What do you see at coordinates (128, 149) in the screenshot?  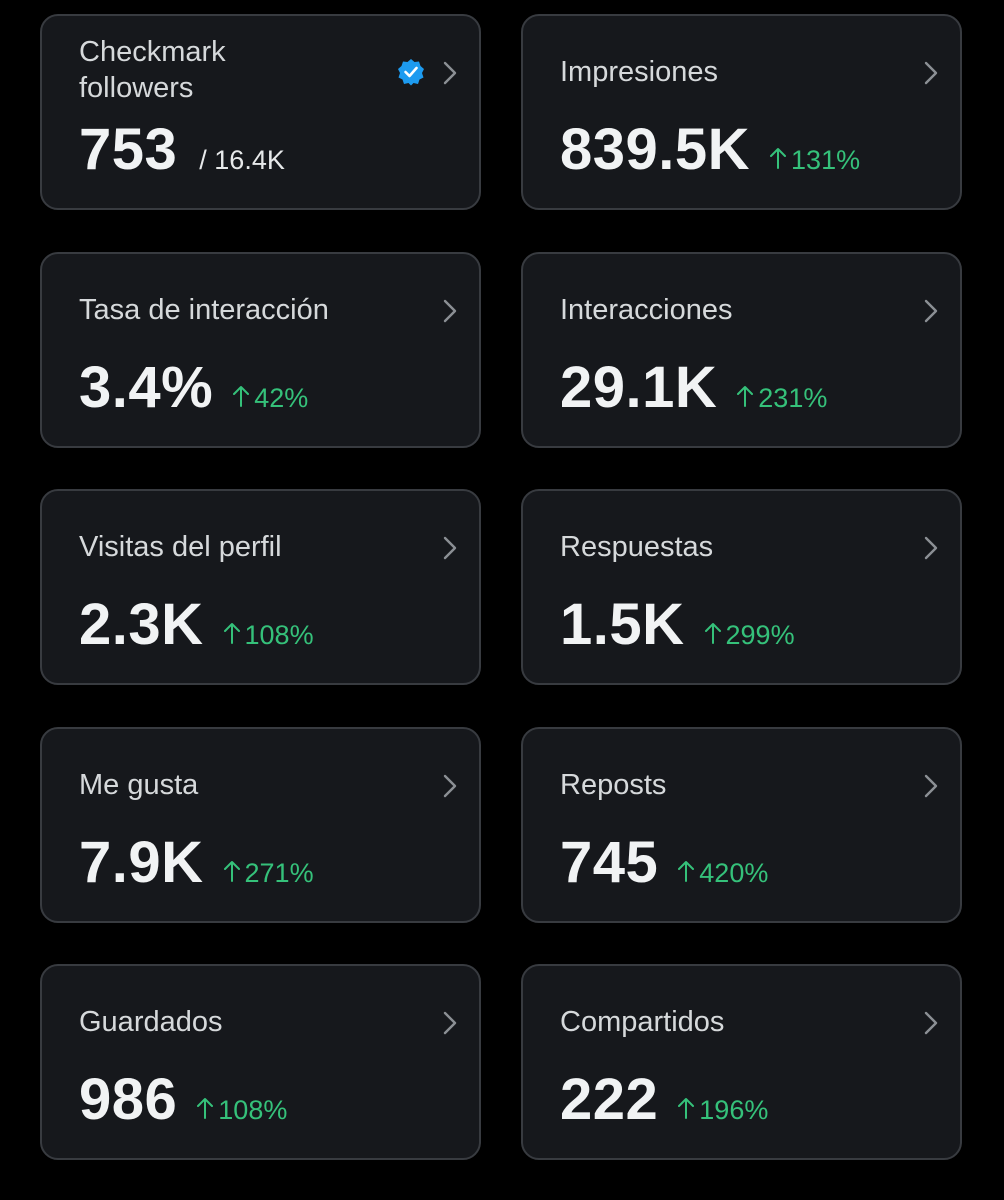 I see `metric-value: 753` at bounding box center [128, 149].